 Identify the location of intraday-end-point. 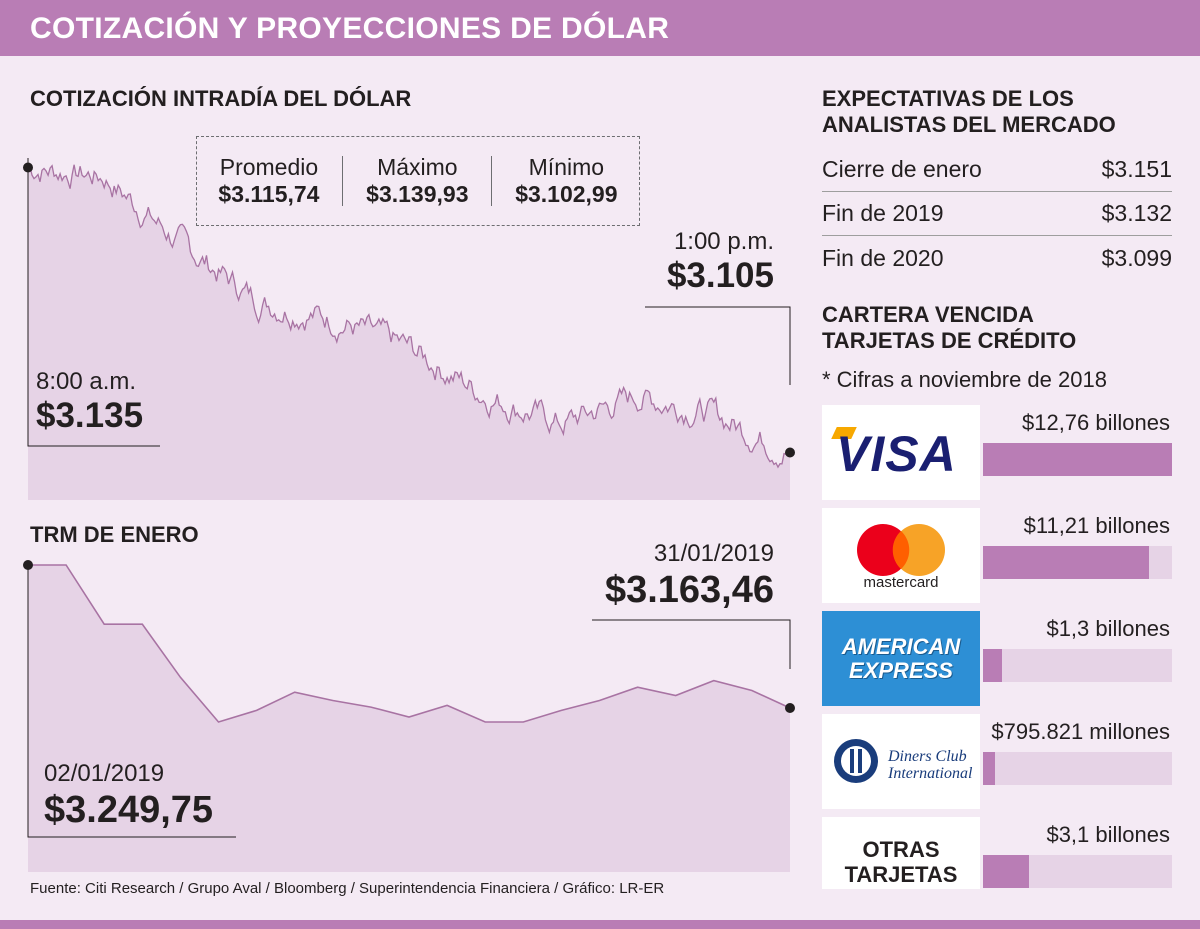
(790, 452).